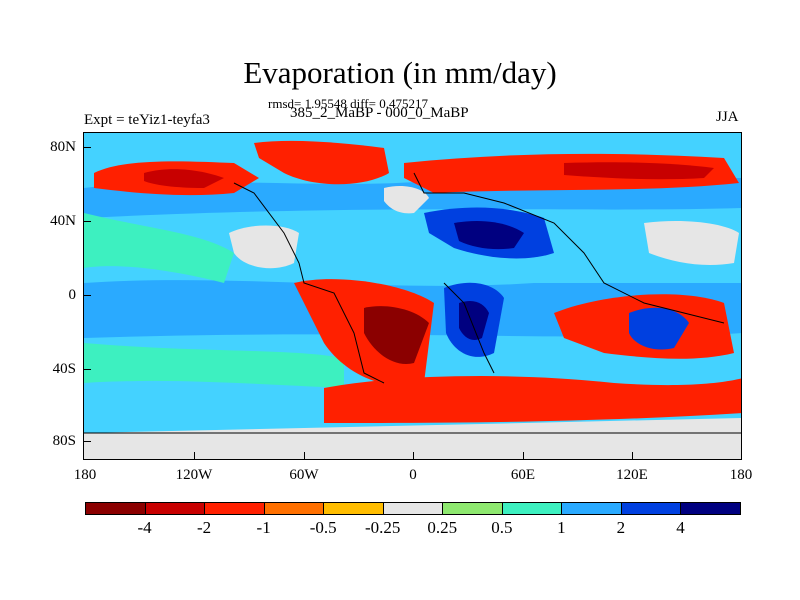 The height and width of the screenshot is (600, 800). Describe the element at coordinates (741, 475) in the screenshot. I see `lon-label-180e: 180` at that location.